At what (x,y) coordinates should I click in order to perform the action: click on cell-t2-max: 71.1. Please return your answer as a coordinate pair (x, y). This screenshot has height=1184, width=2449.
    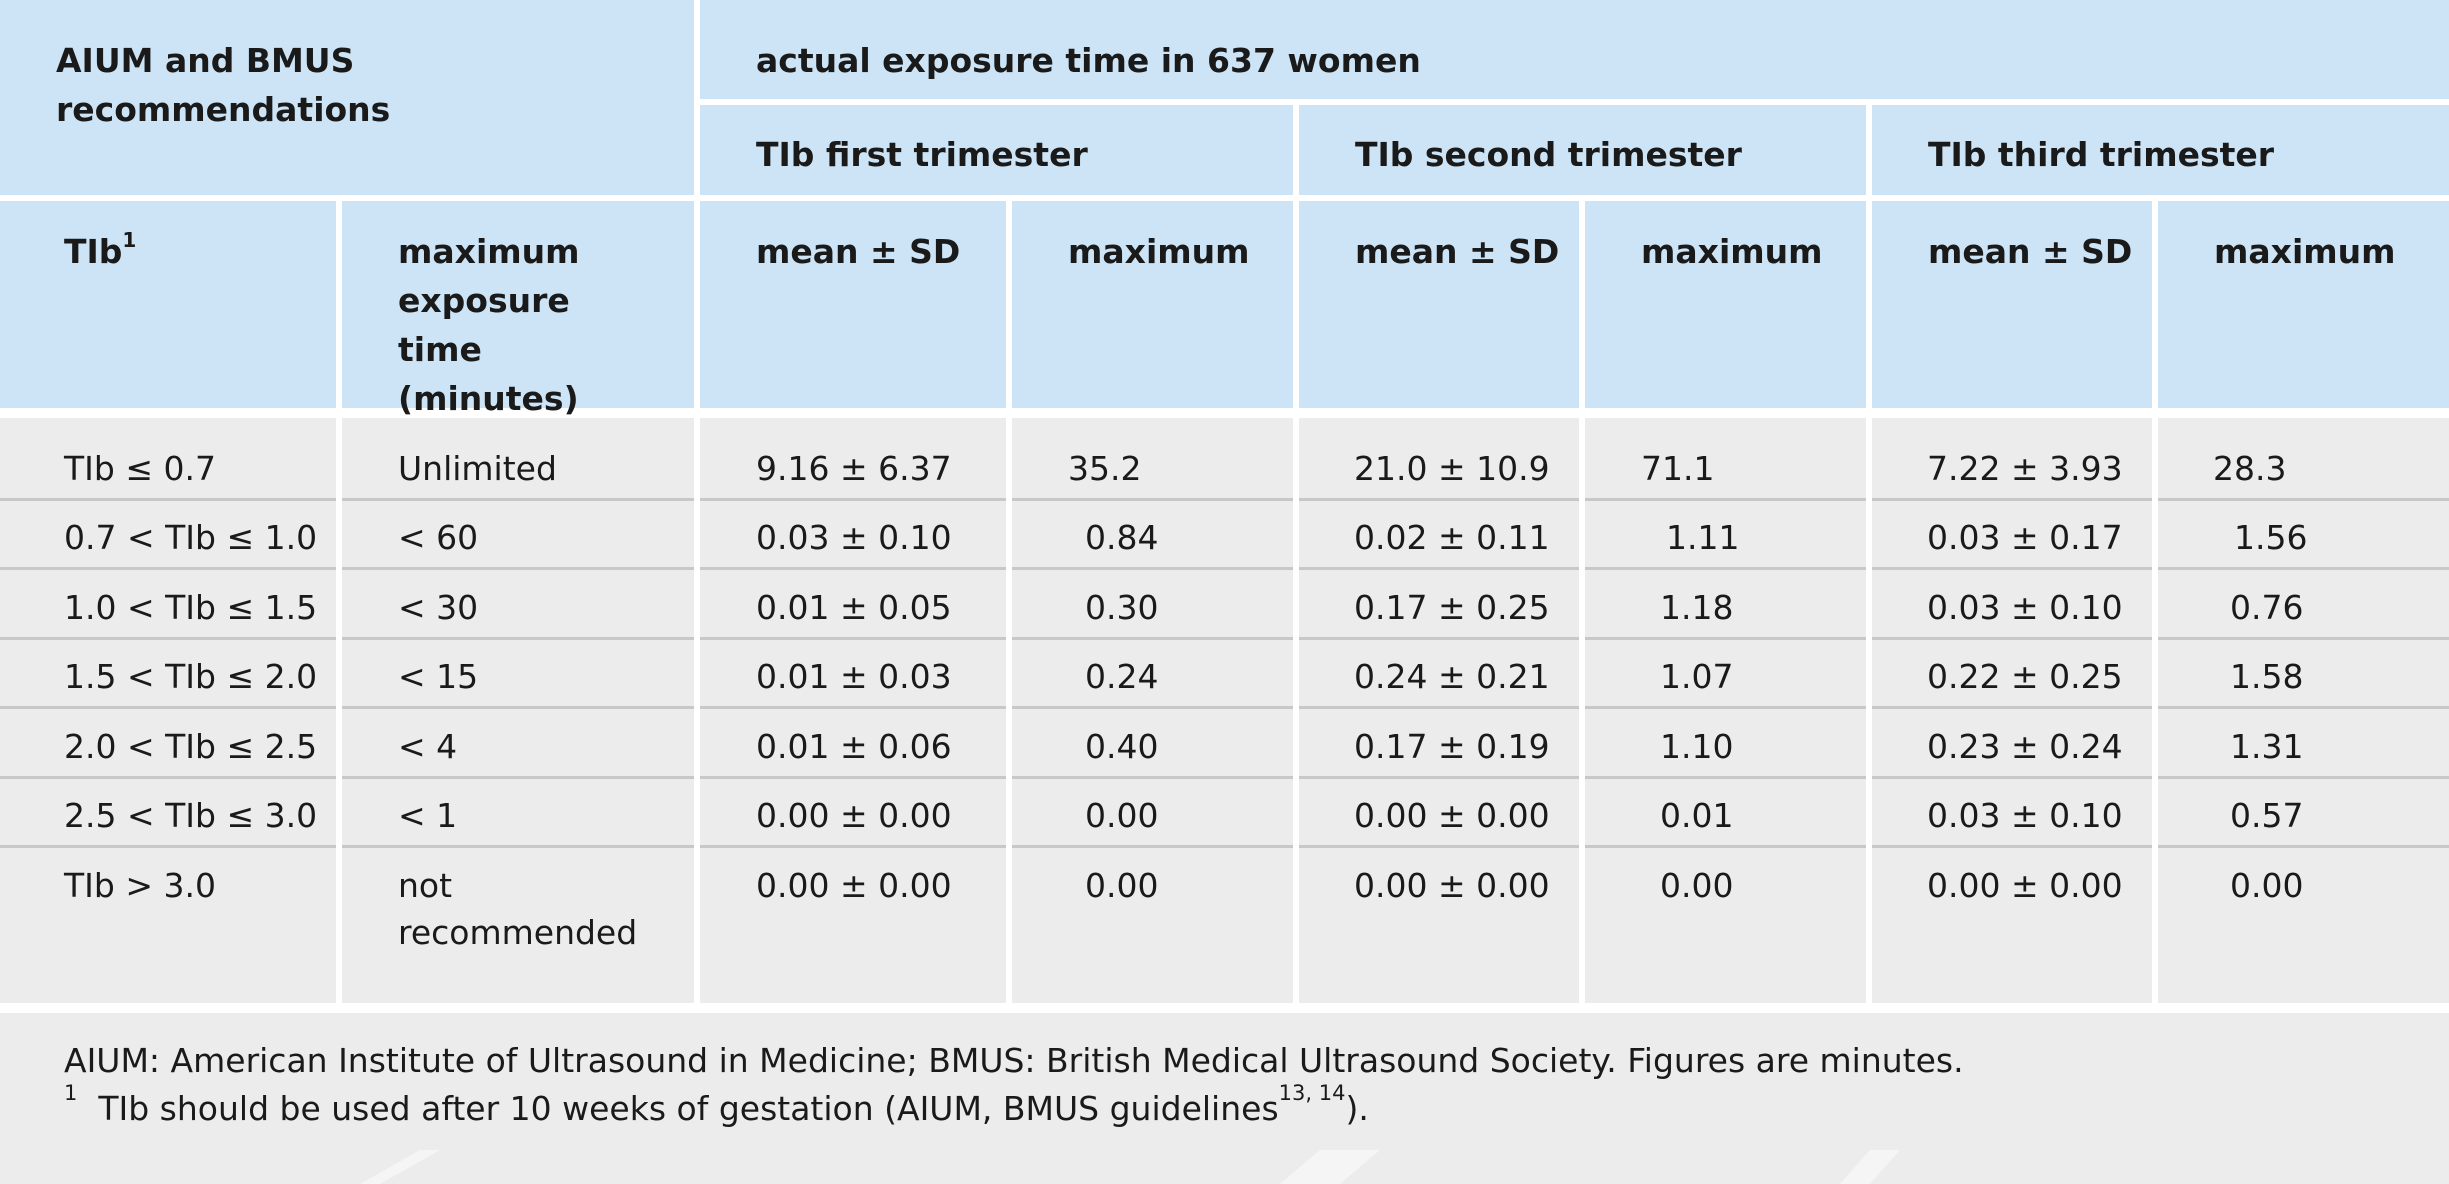
    Looking at the image, I should click on (1678, 468).